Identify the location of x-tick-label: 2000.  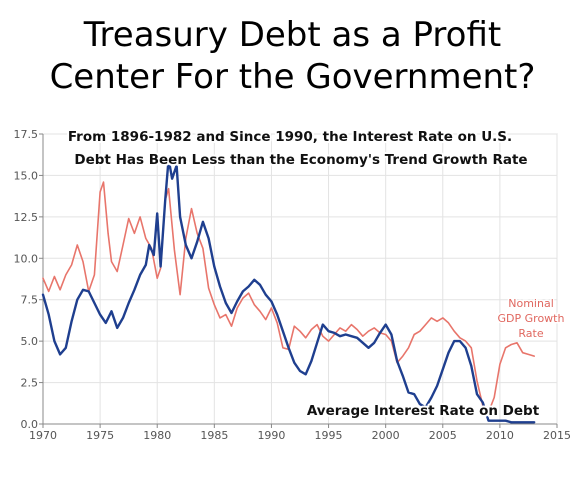
(386, 435).